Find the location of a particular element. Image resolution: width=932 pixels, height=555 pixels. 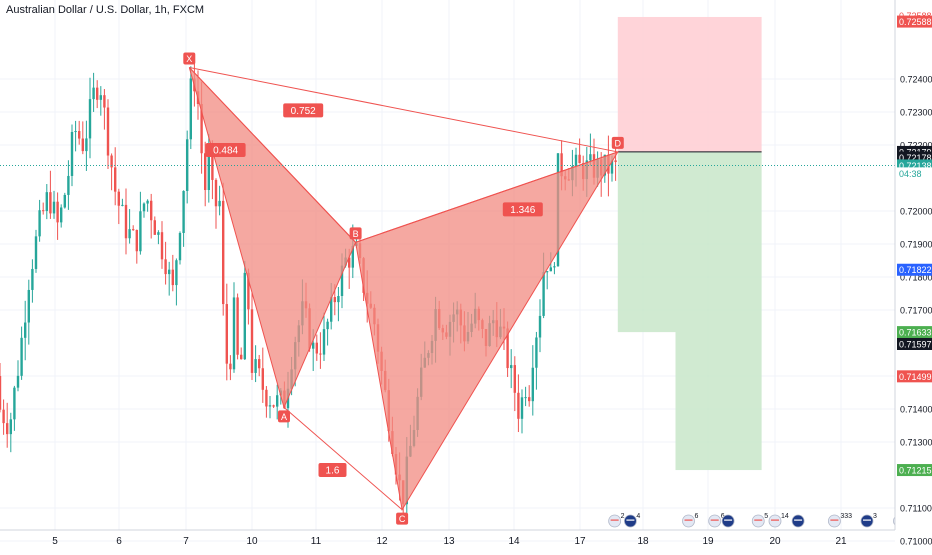

pattern-point-d-badge is located at coordinates (617, 142).